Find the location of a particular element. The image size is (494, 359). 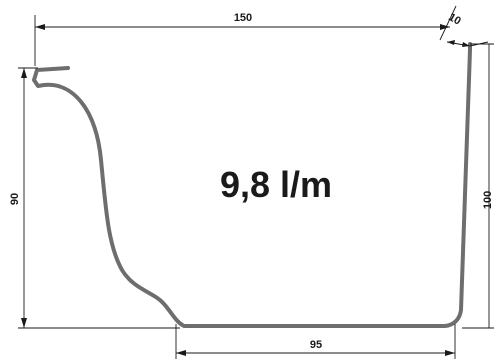

dimension-top-label: 150 is located at coordinates (243, 18).